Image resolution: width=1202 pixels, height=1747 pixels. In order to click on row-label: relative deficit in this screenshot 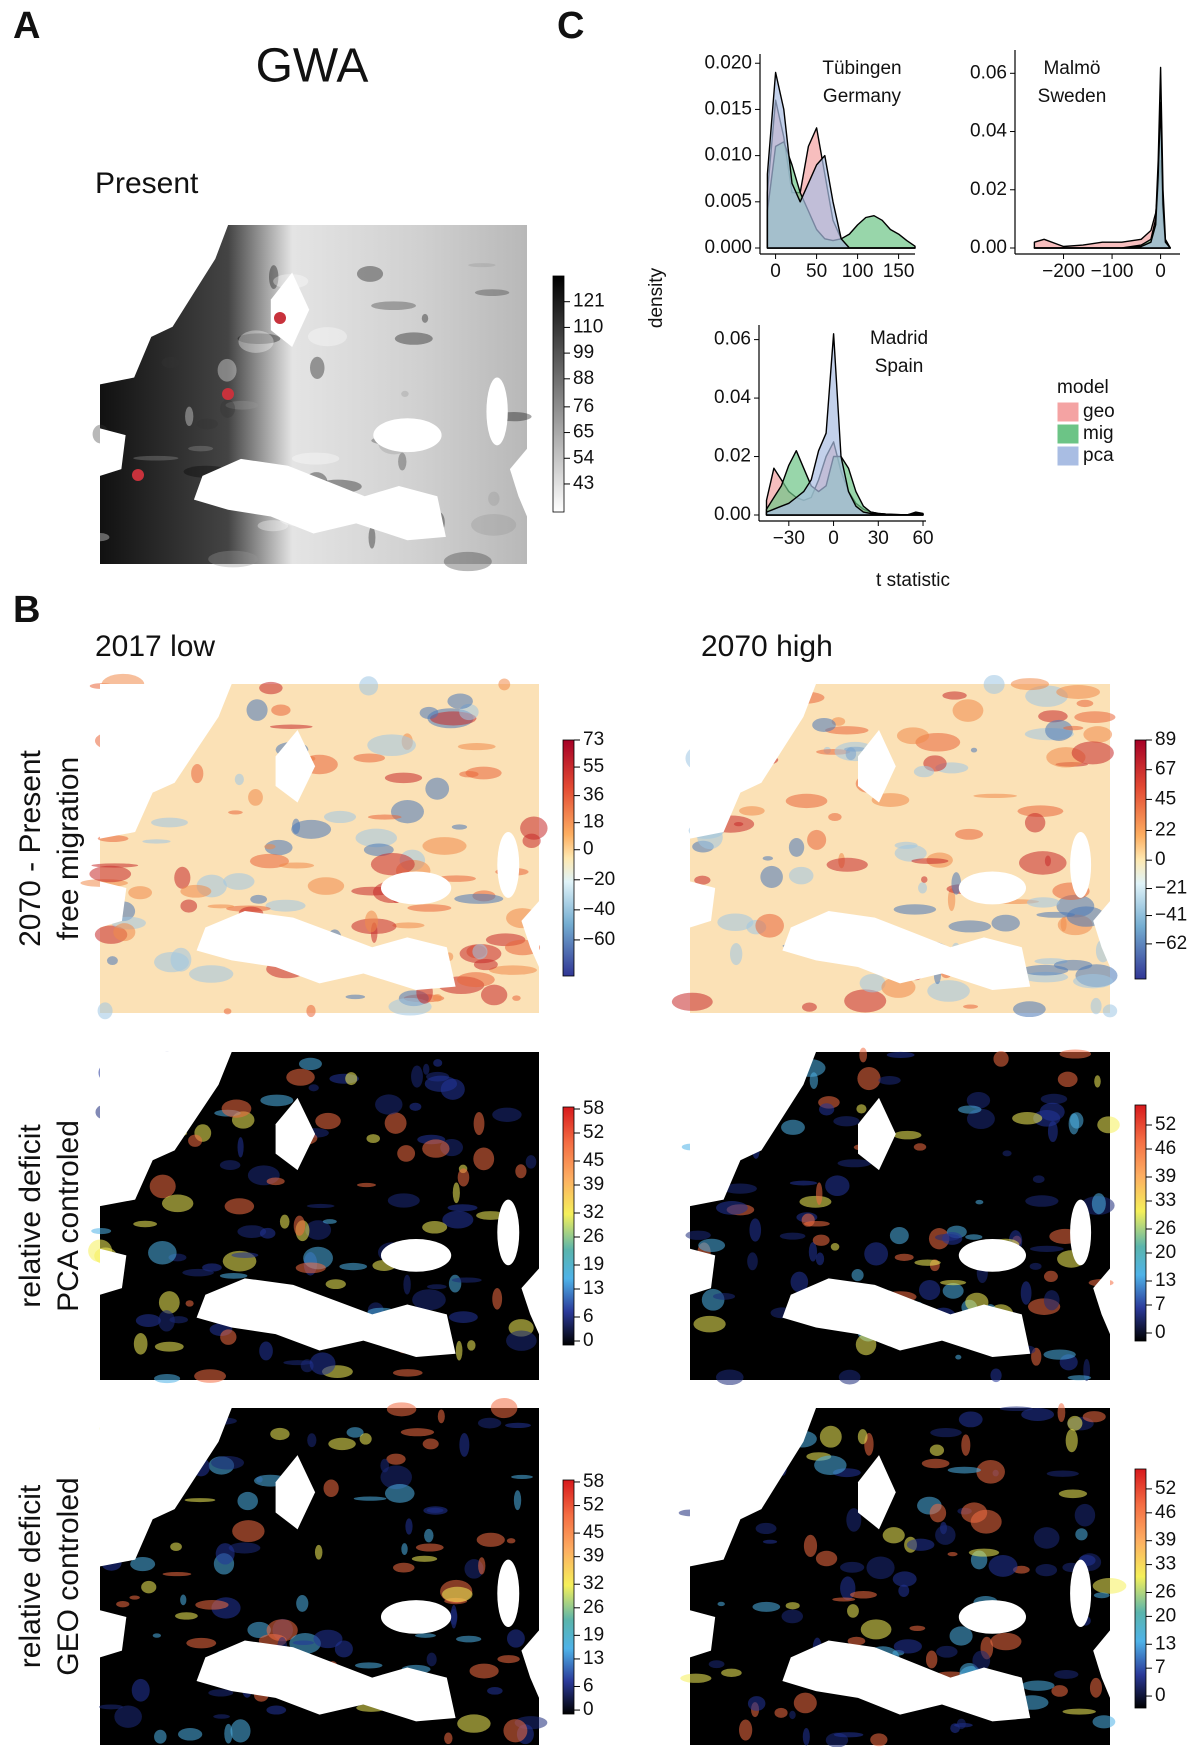, I will do `click(30, 1576)`.